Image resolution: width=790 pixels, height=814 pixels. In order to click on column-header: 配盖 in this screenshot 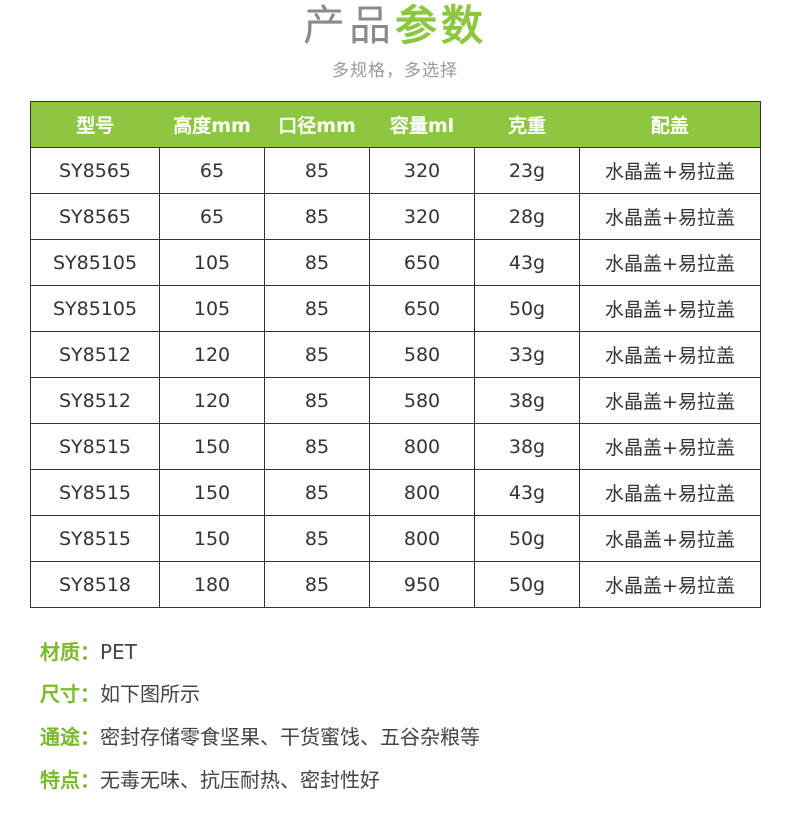, I will do `click(670, 124)`.